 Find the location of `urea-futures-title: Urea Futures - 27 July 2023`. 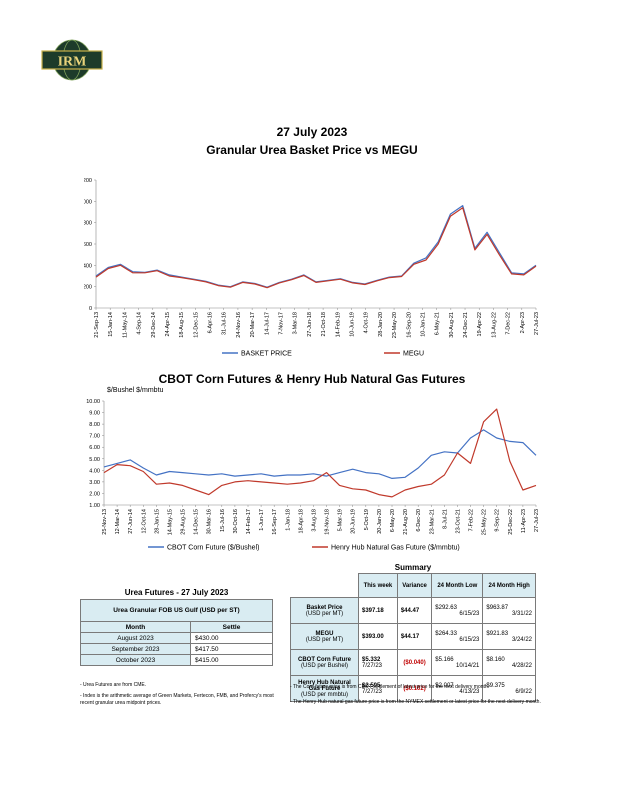

urea-futures-title: Urea Futures - 27 July 2023 is located at coordinates (176, 592).